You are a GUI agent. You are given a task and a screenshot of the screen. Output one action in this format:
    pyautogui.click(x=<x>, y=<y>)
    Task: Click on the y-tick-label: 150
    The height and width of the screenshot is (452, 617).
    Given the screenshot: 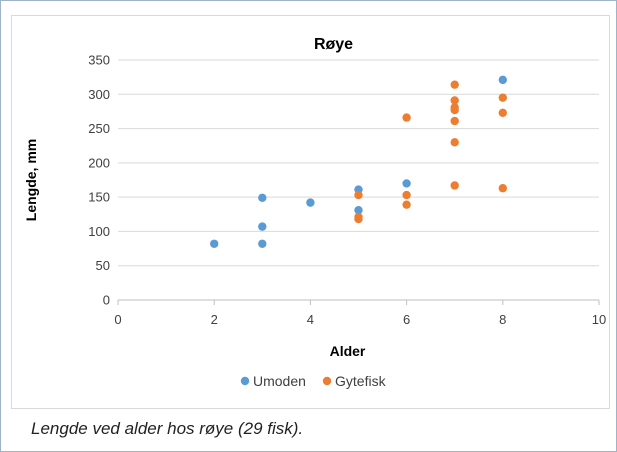 What is the action you would take?
    pyautogui.click(x=99, y=197)
    